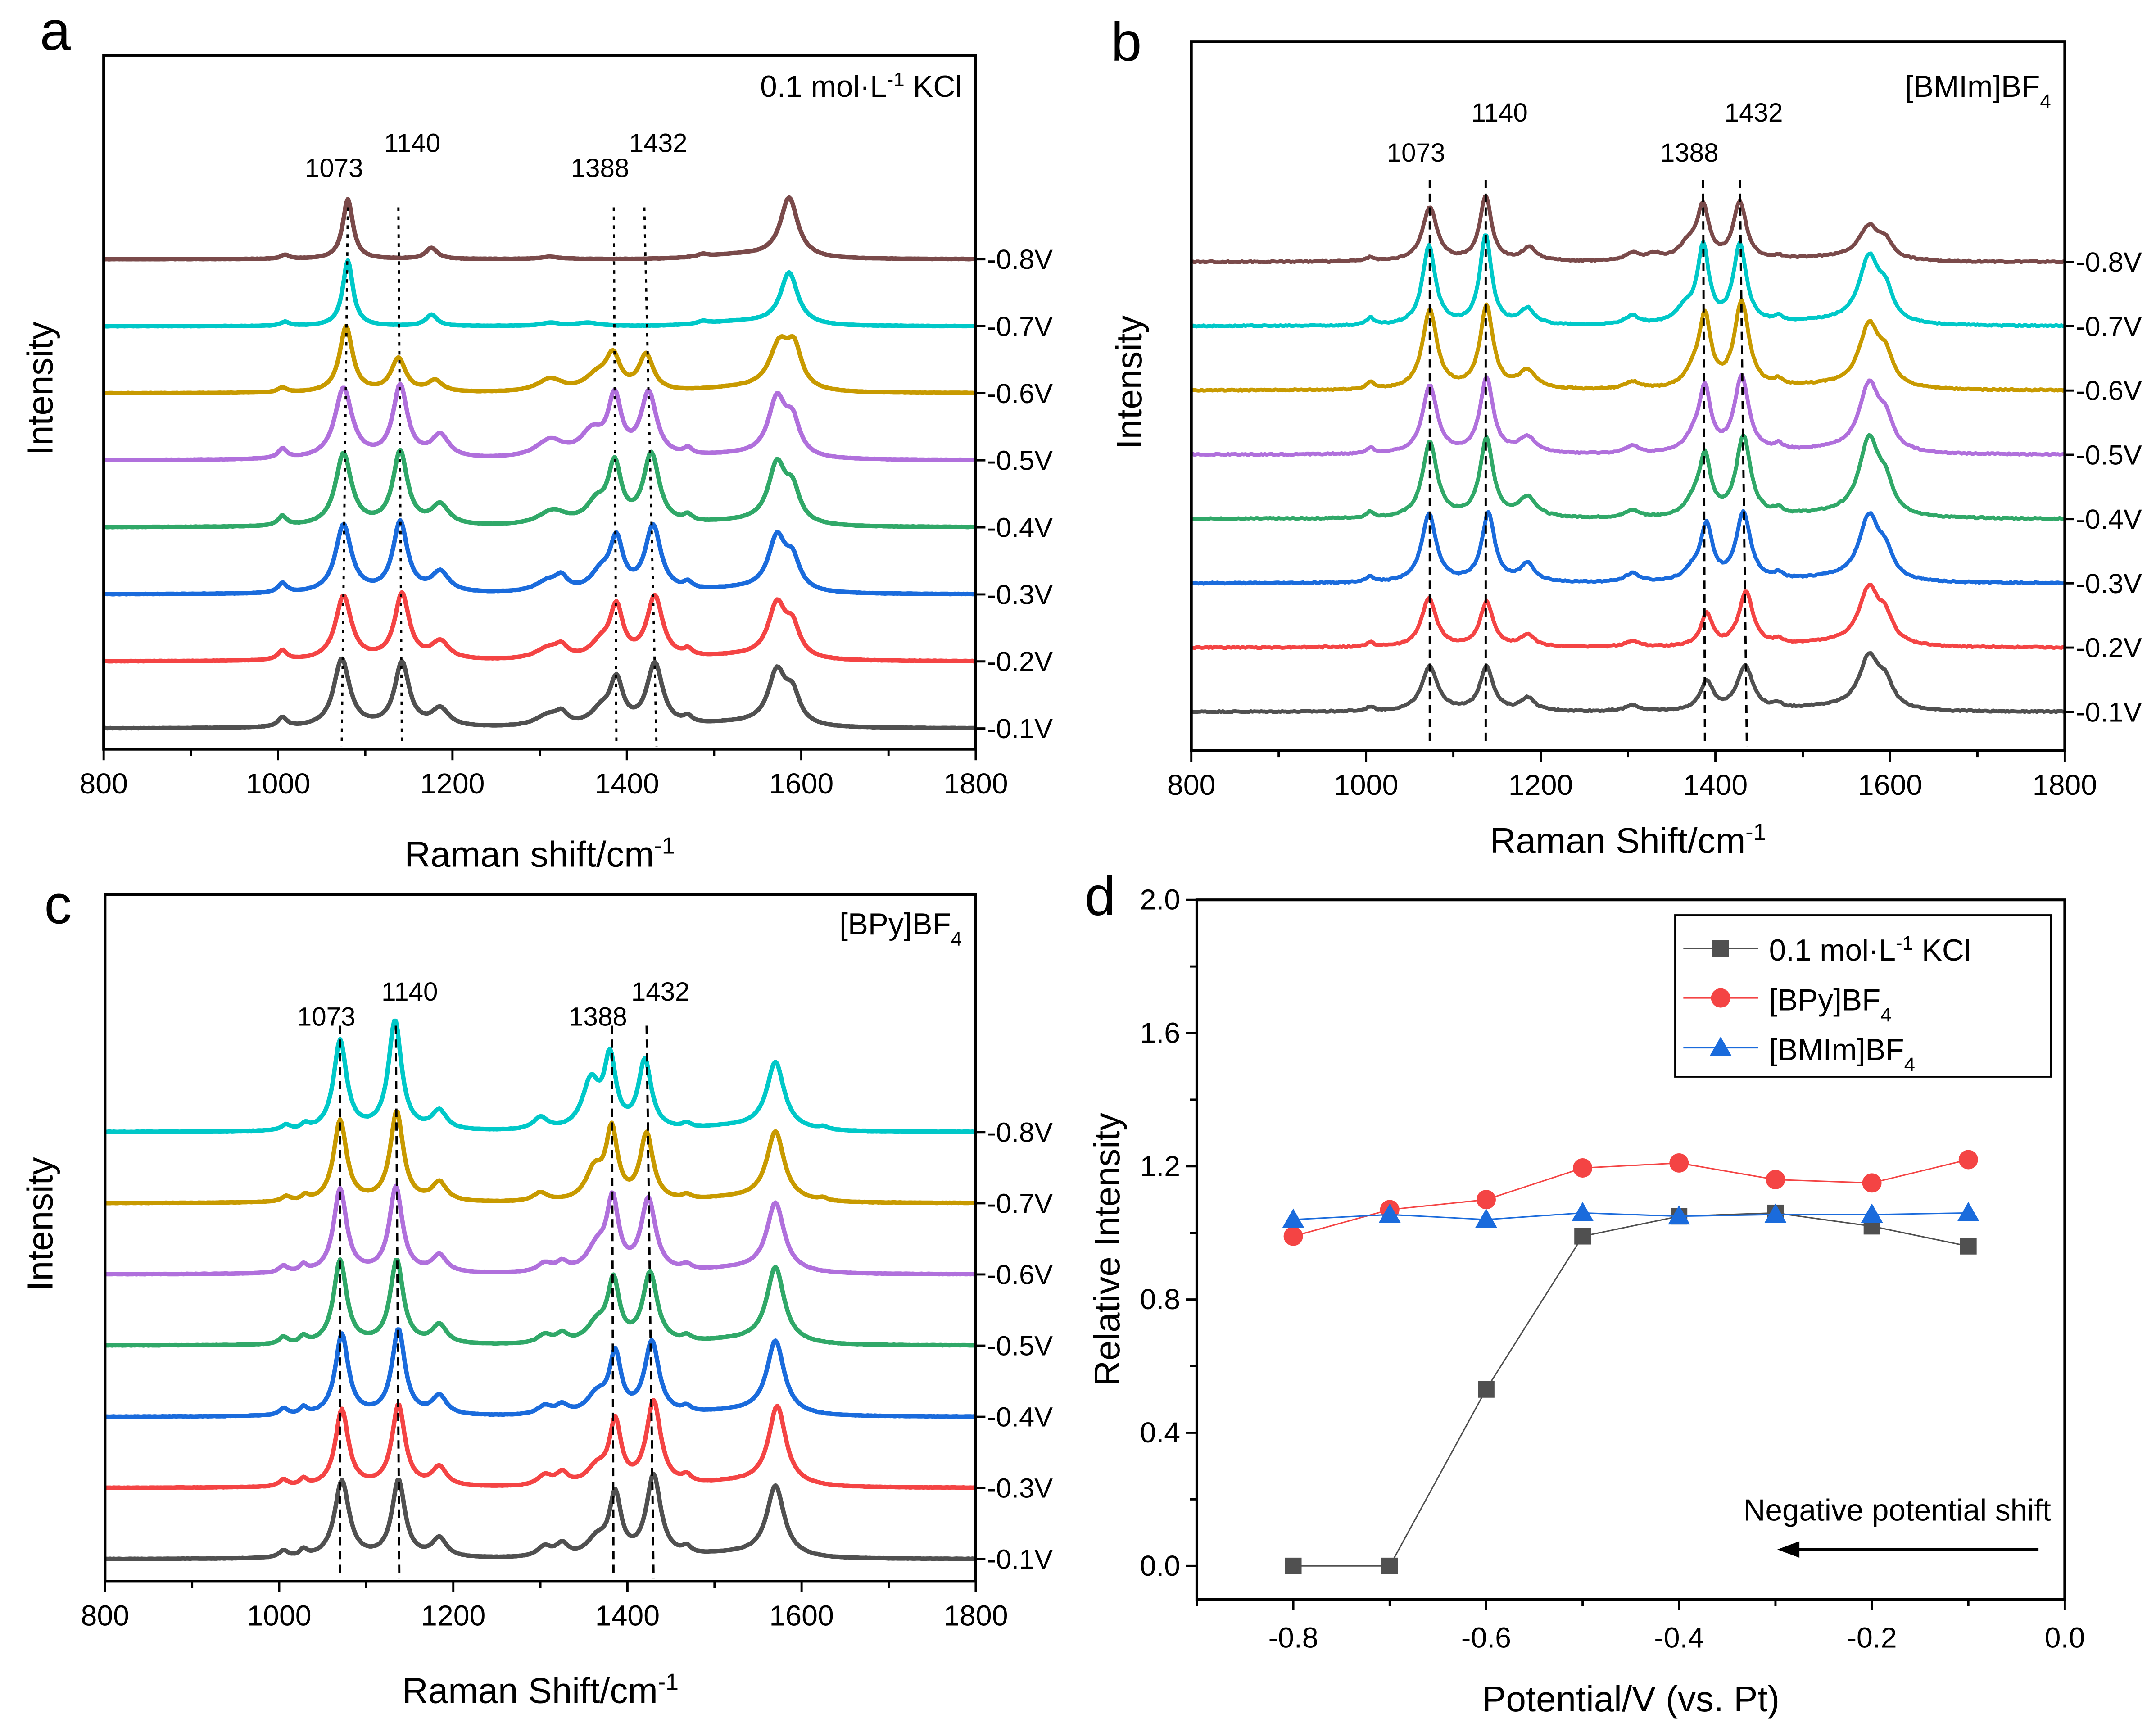  Describe the element at coordinates (1885, 1015) in the screenshot. I see `legend-label-sub: 4` at that location.